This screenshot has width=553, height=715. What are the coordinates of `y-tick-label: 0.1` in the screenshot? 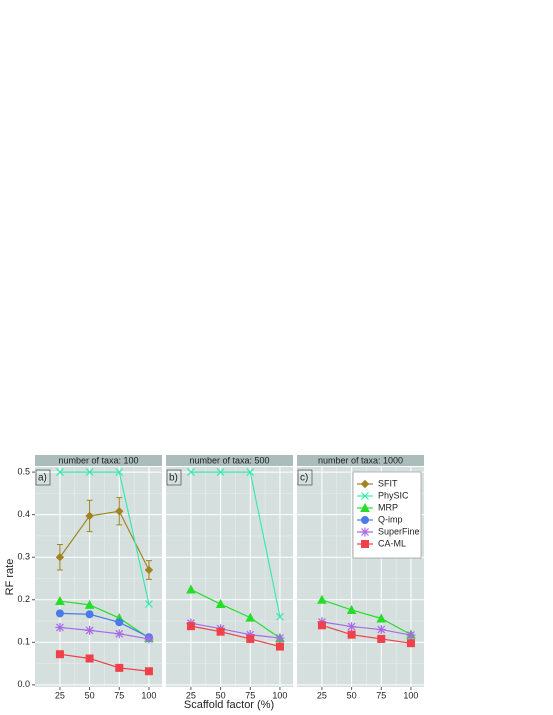 It's located at (23, 642).